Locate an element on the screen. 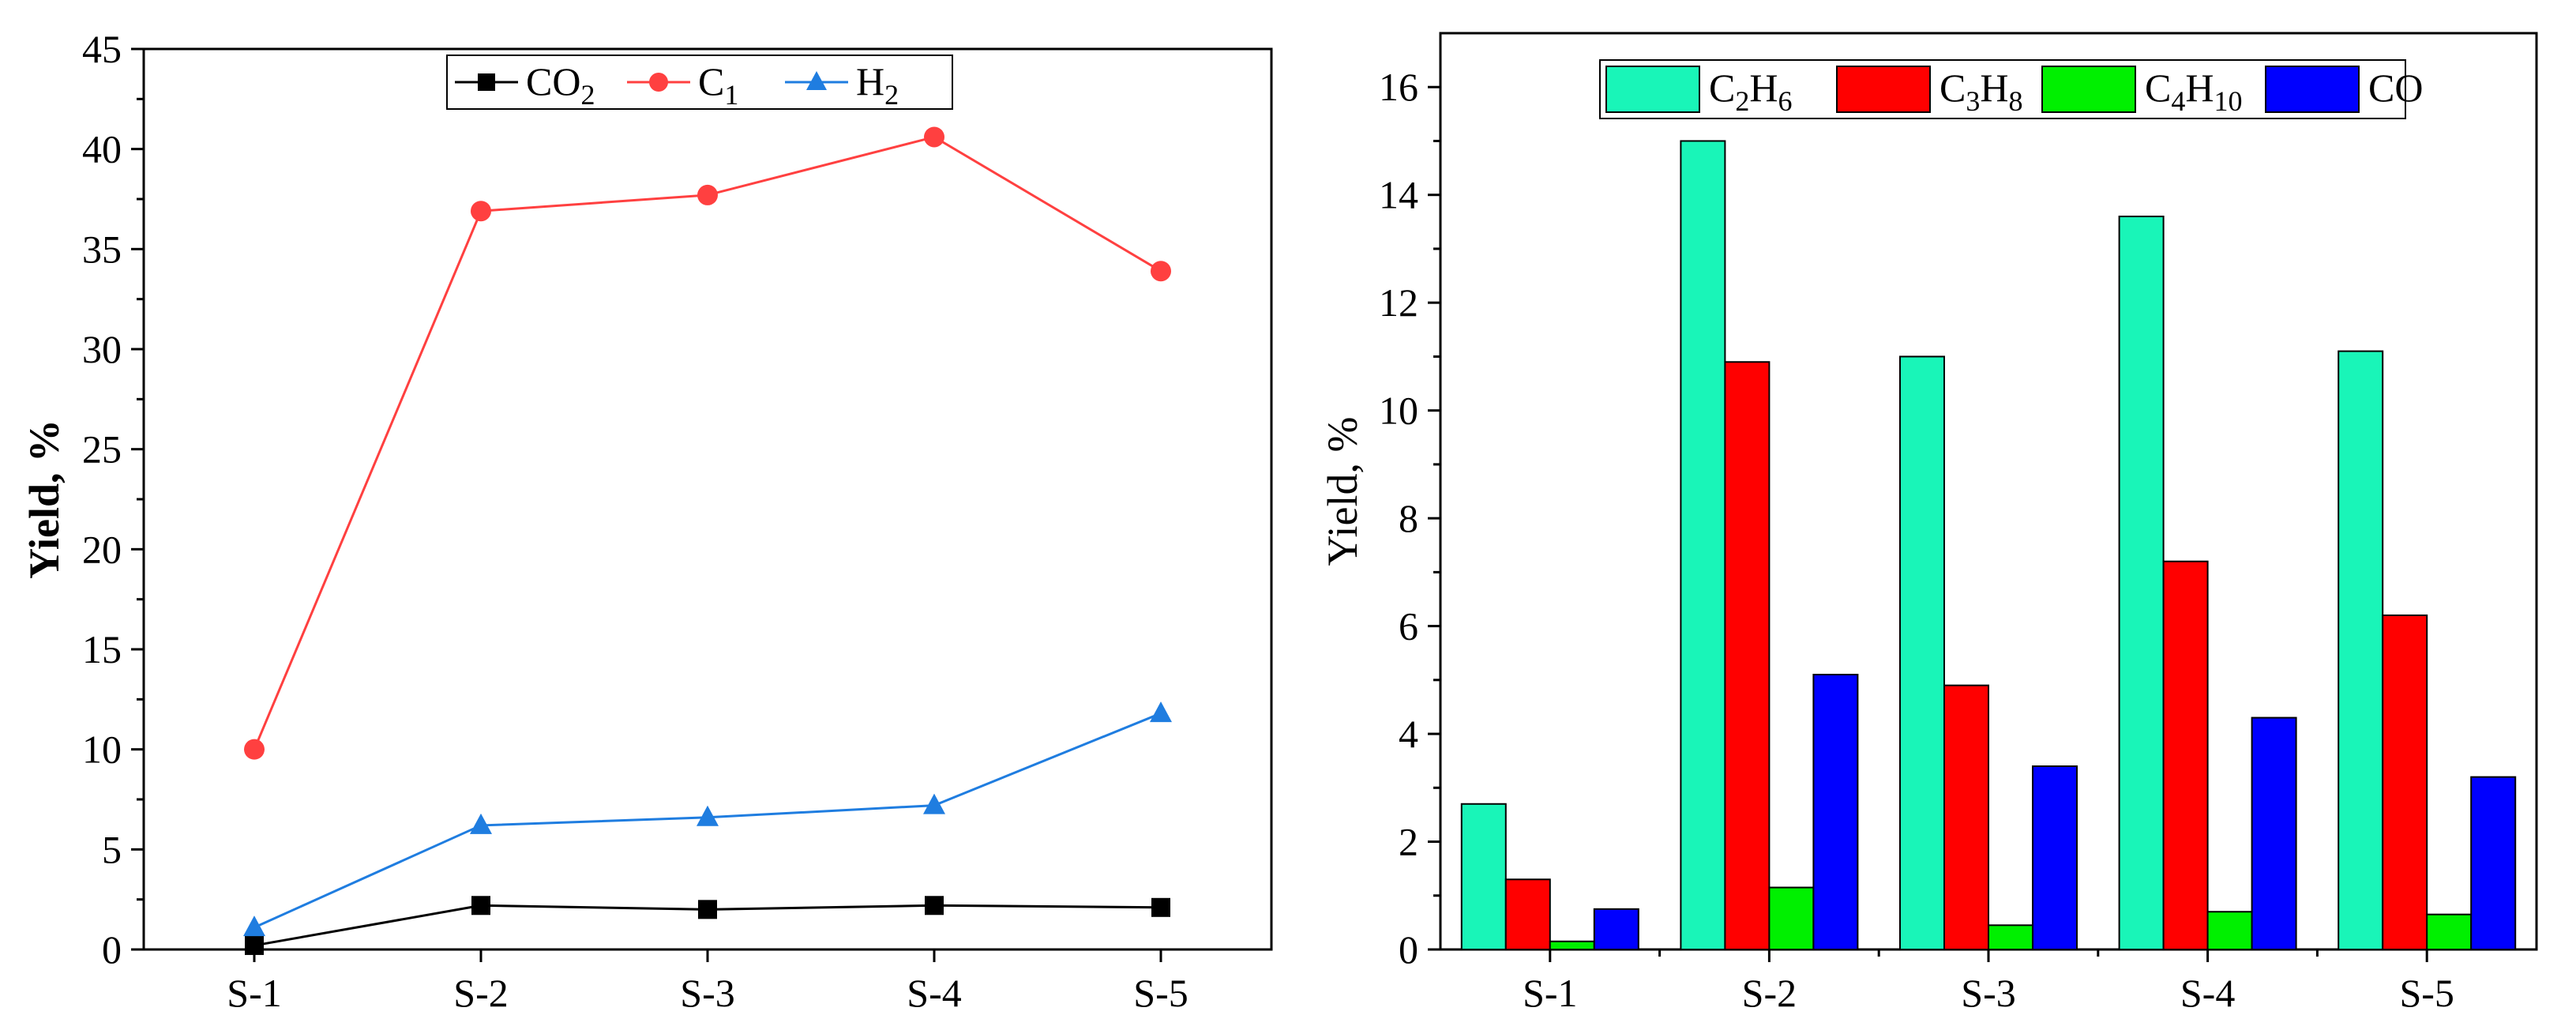 The width and height of the screenshot is (2576, 1034). y-tick-label: 35 is located at coordinates (102, 249).